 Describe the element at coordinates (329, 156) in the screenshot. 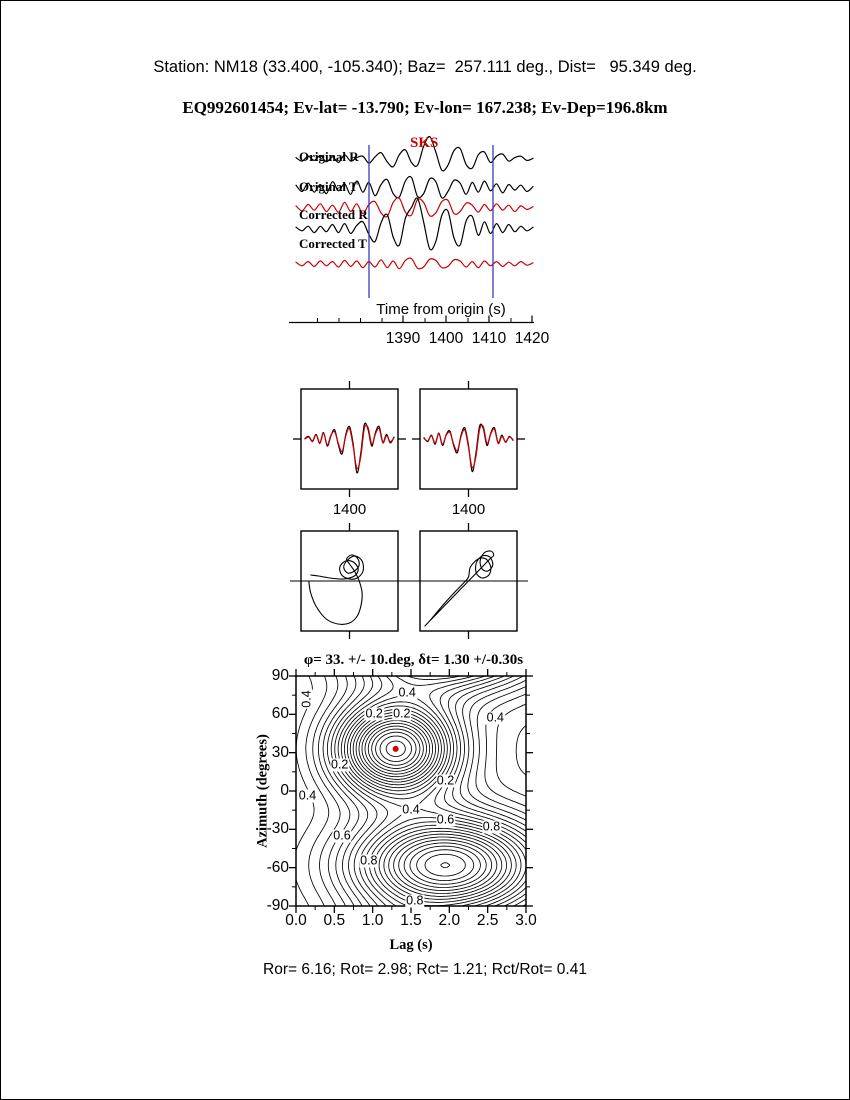

I see `trace-label-original-r: Original R` at that location.